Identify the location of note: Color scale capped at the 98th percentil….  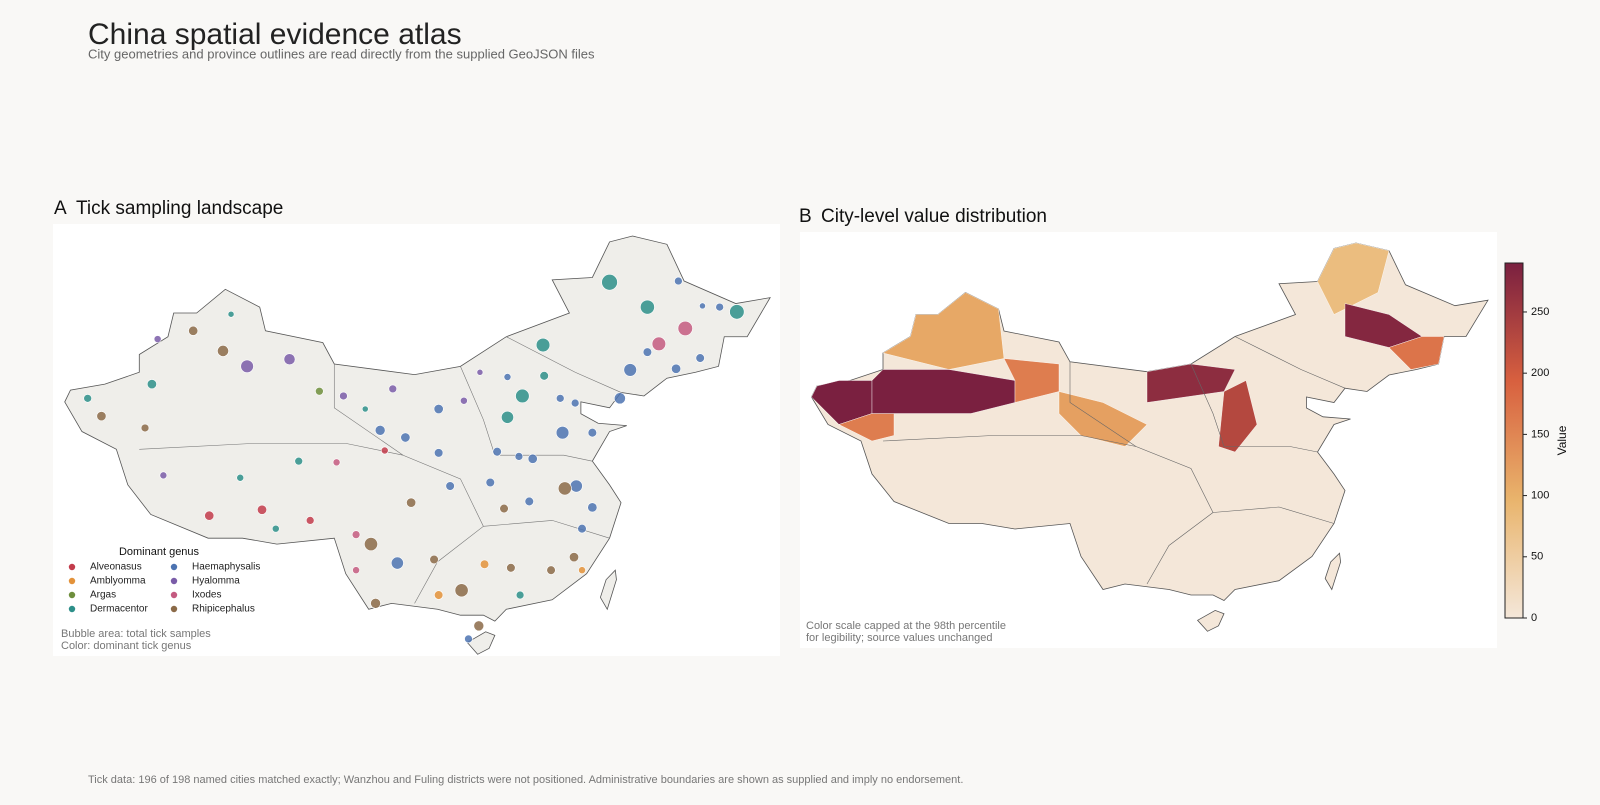
(906, 626).